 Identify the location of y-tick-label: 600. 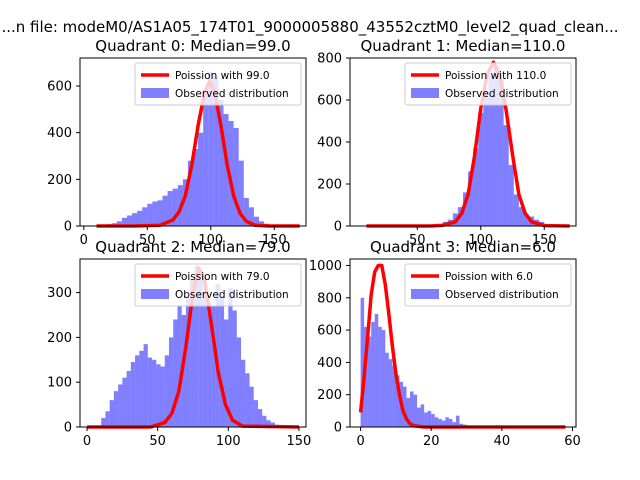
(59, 87).